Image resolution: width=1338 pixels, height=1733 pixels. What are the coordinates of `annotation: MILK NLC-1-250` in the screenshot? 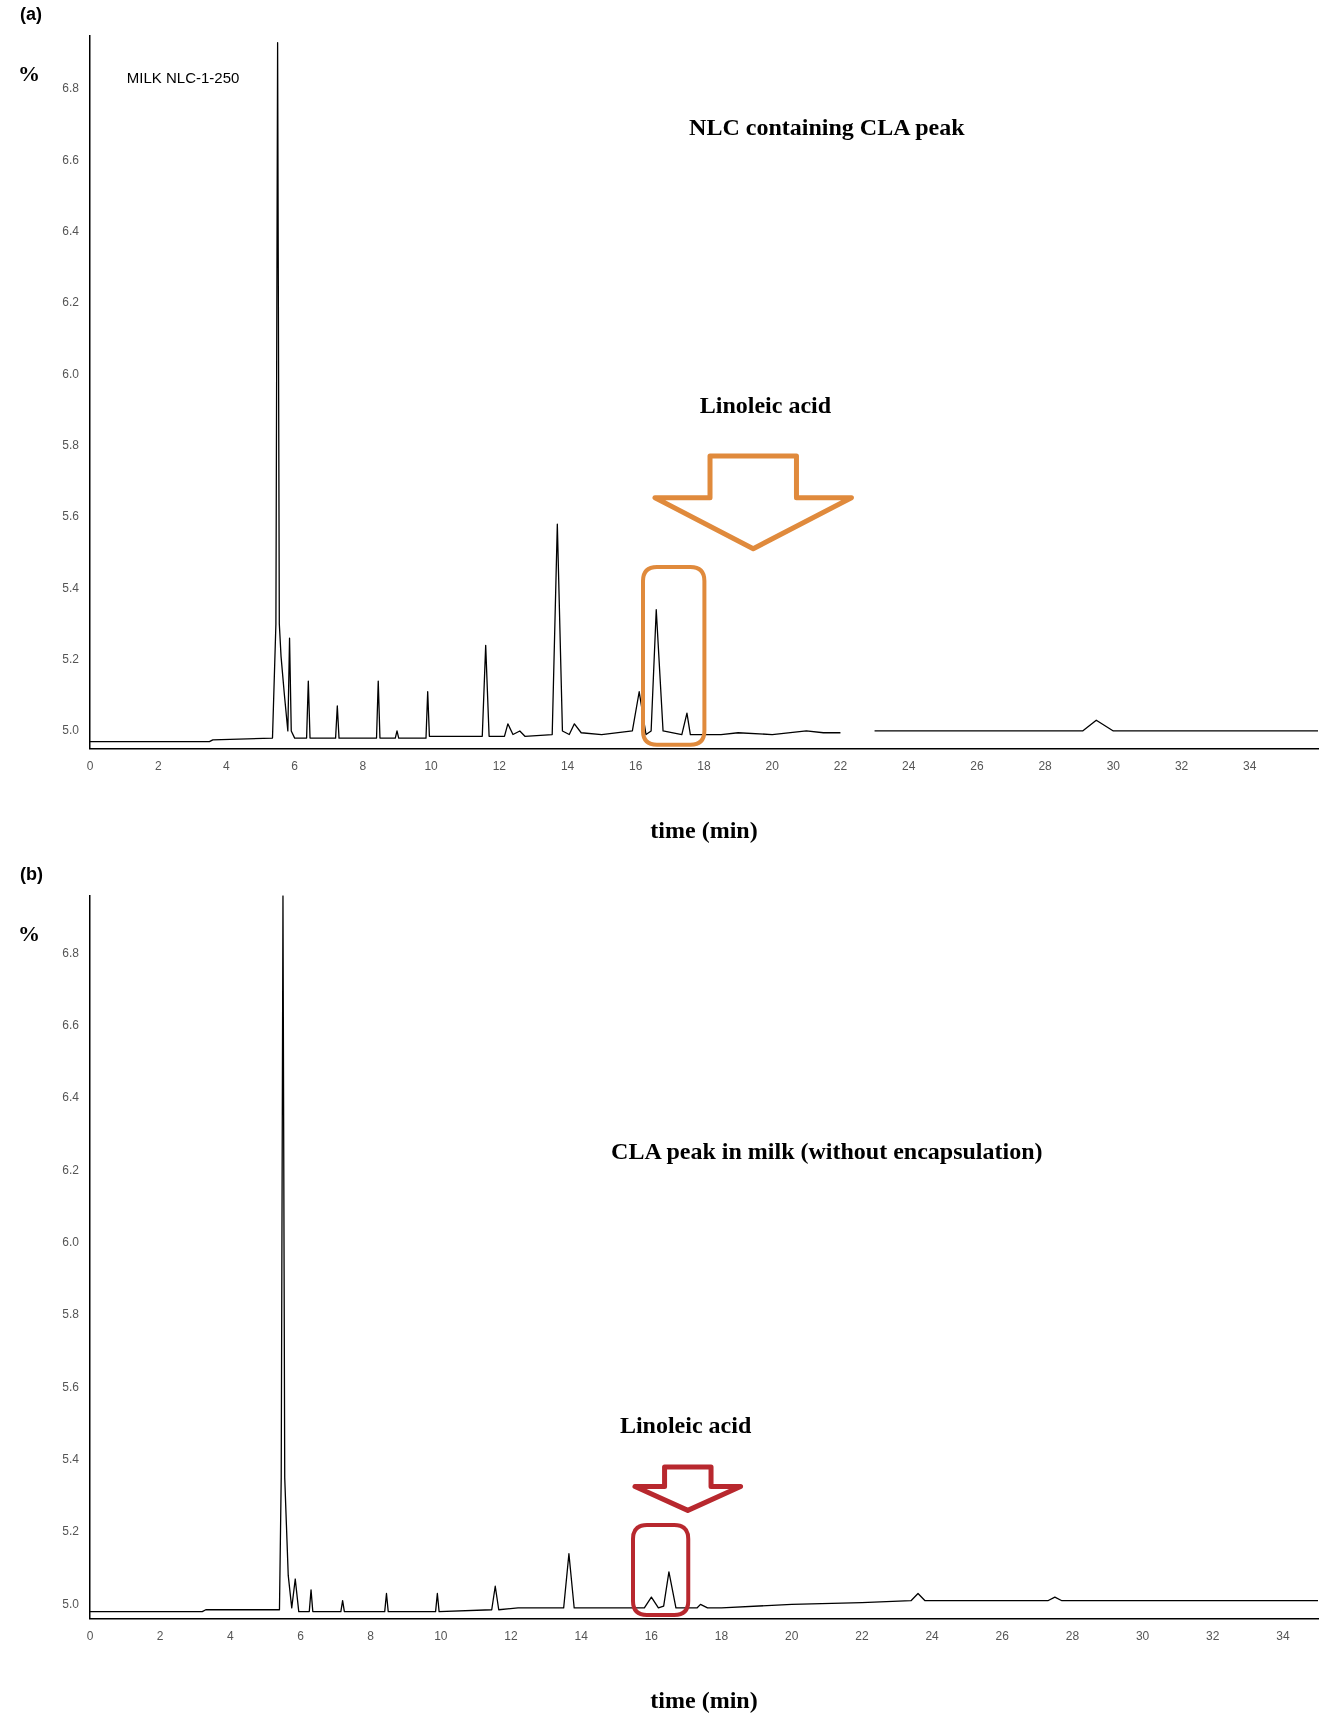 It's located at (183, 77).